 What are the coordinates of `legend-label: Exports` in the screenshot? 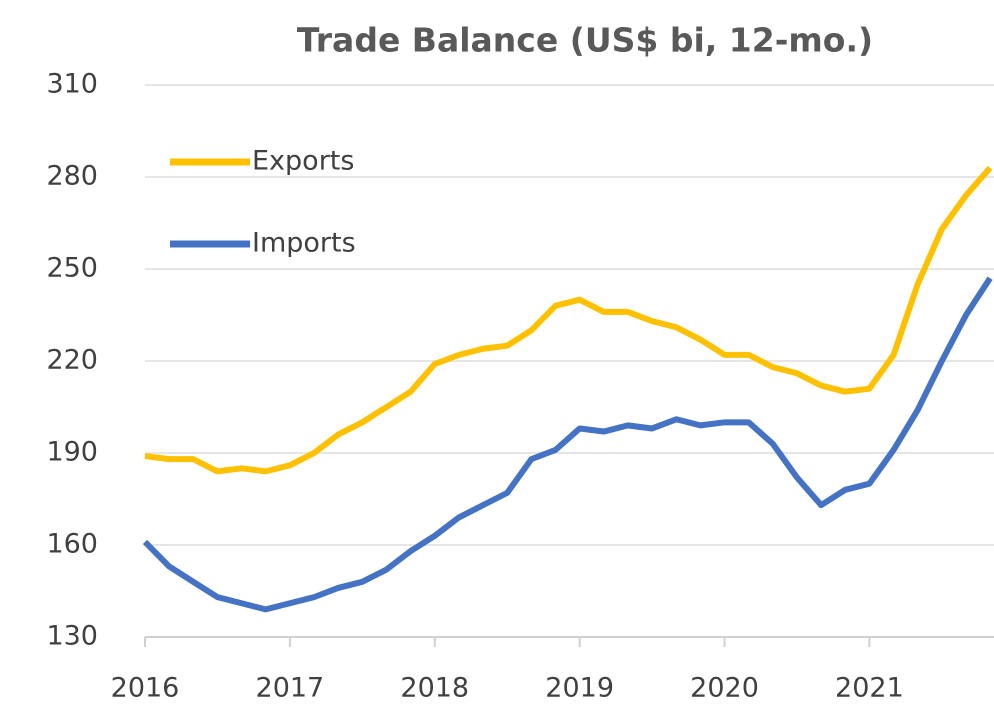 It's located at (303, 161).